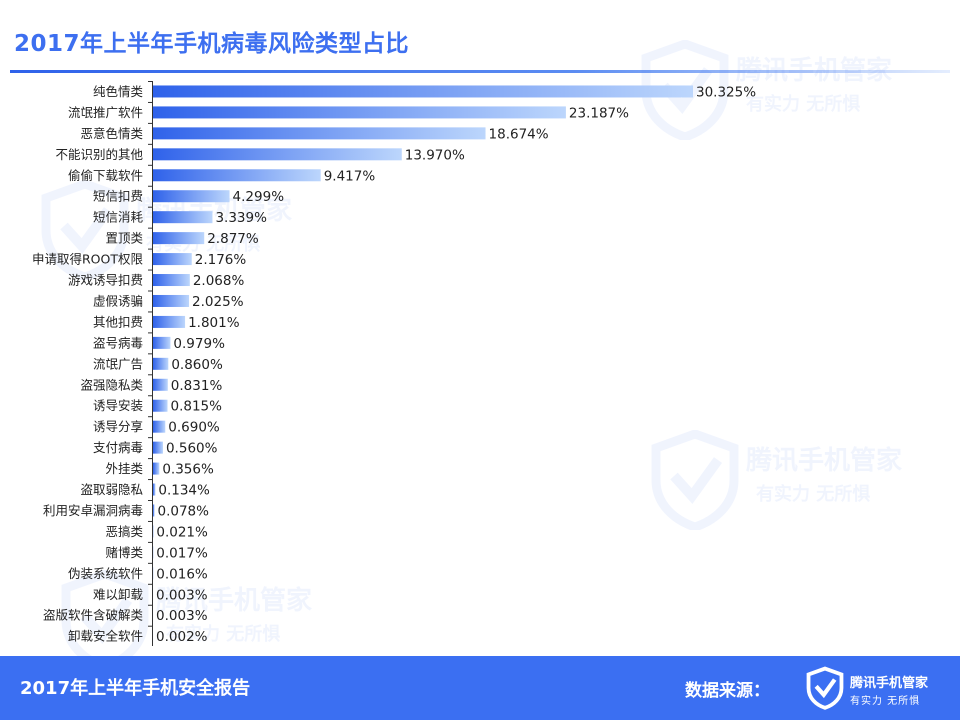  I want to click on data-label: 3.339%, so click(241, 218).